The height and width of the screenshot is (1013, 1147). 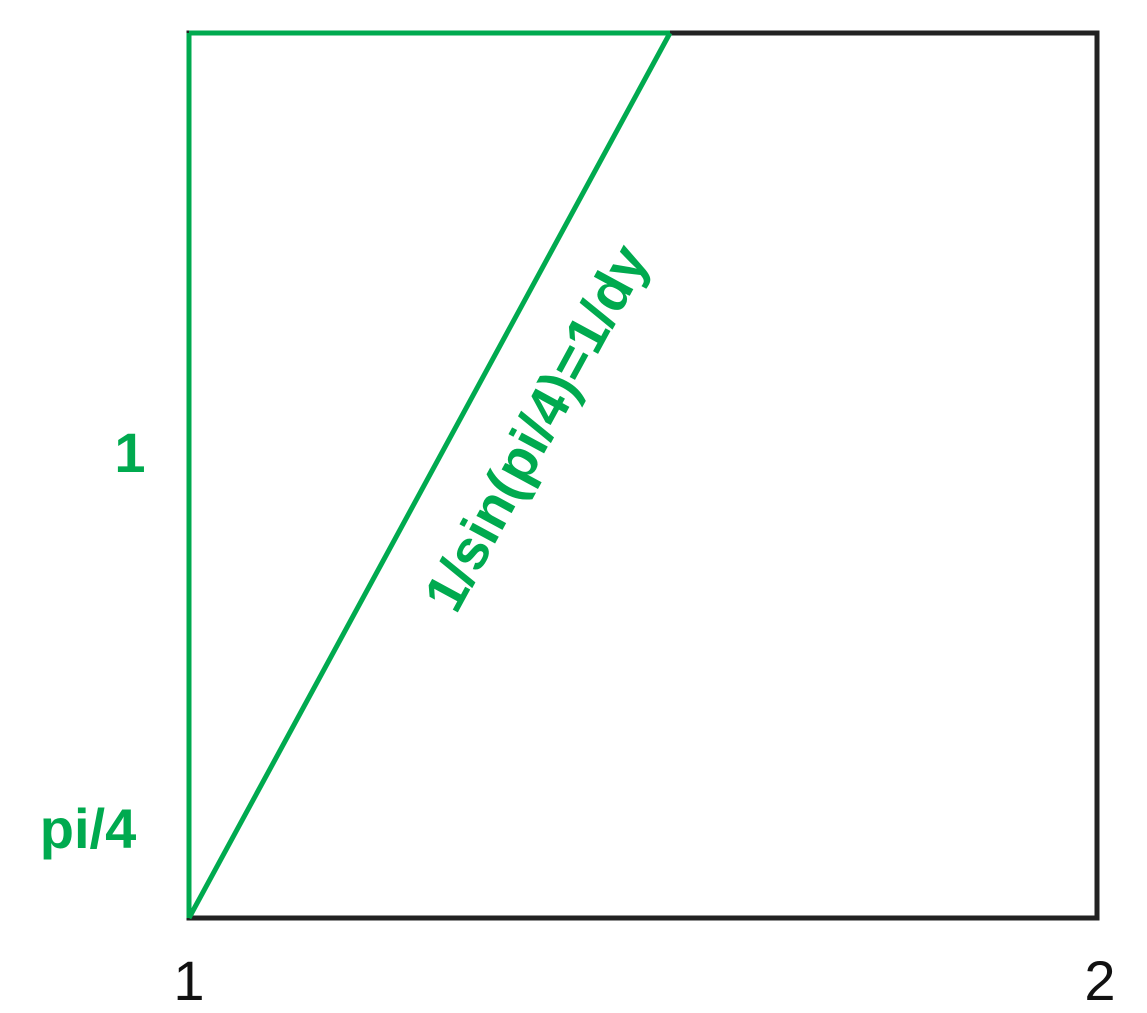 I want to click on hypotenuse-label: 1/sin(pi/4)=1/dy, so click(x=535, y=427).